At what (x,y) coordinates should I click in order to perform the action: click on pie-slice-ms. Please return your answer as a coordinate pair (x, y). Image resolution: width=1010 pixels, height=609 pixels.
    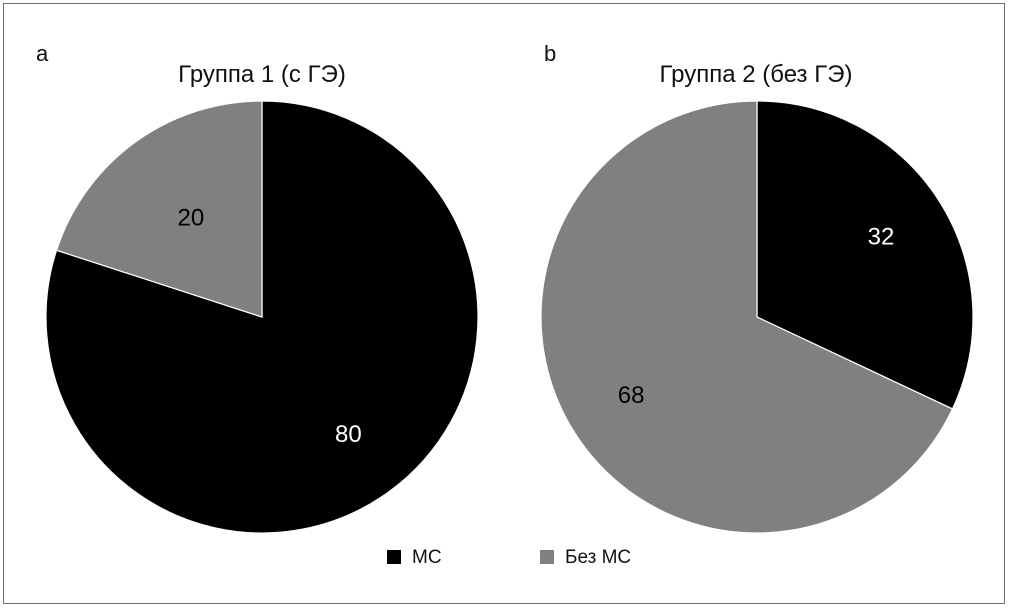
    Looking at the image, I should click on (865, 255).